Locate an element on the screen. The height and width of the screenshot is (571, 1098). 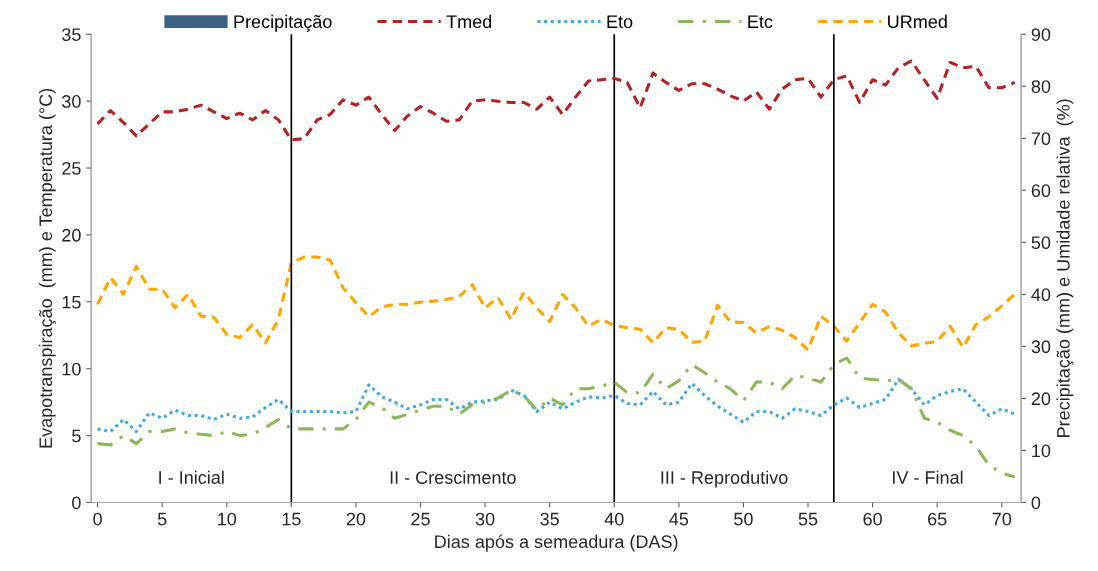
y2-tick-label: 50 is located at coordinates (1041, 243).